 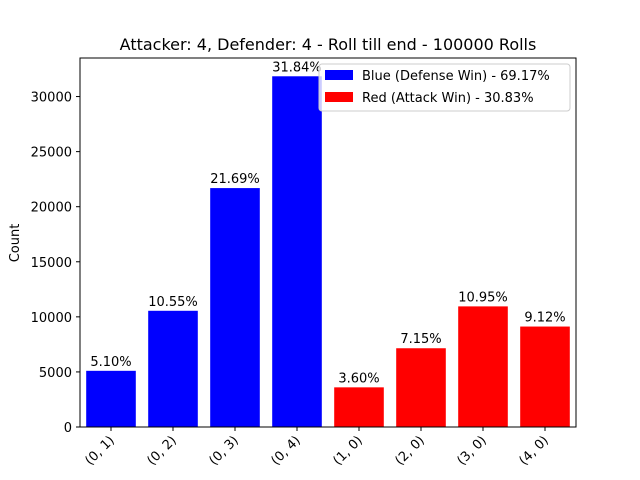 What do you see at coordinates (297, 67) in the screenshot?
I see `data-label-3: 31.84%` at bounding box center [297, 67].